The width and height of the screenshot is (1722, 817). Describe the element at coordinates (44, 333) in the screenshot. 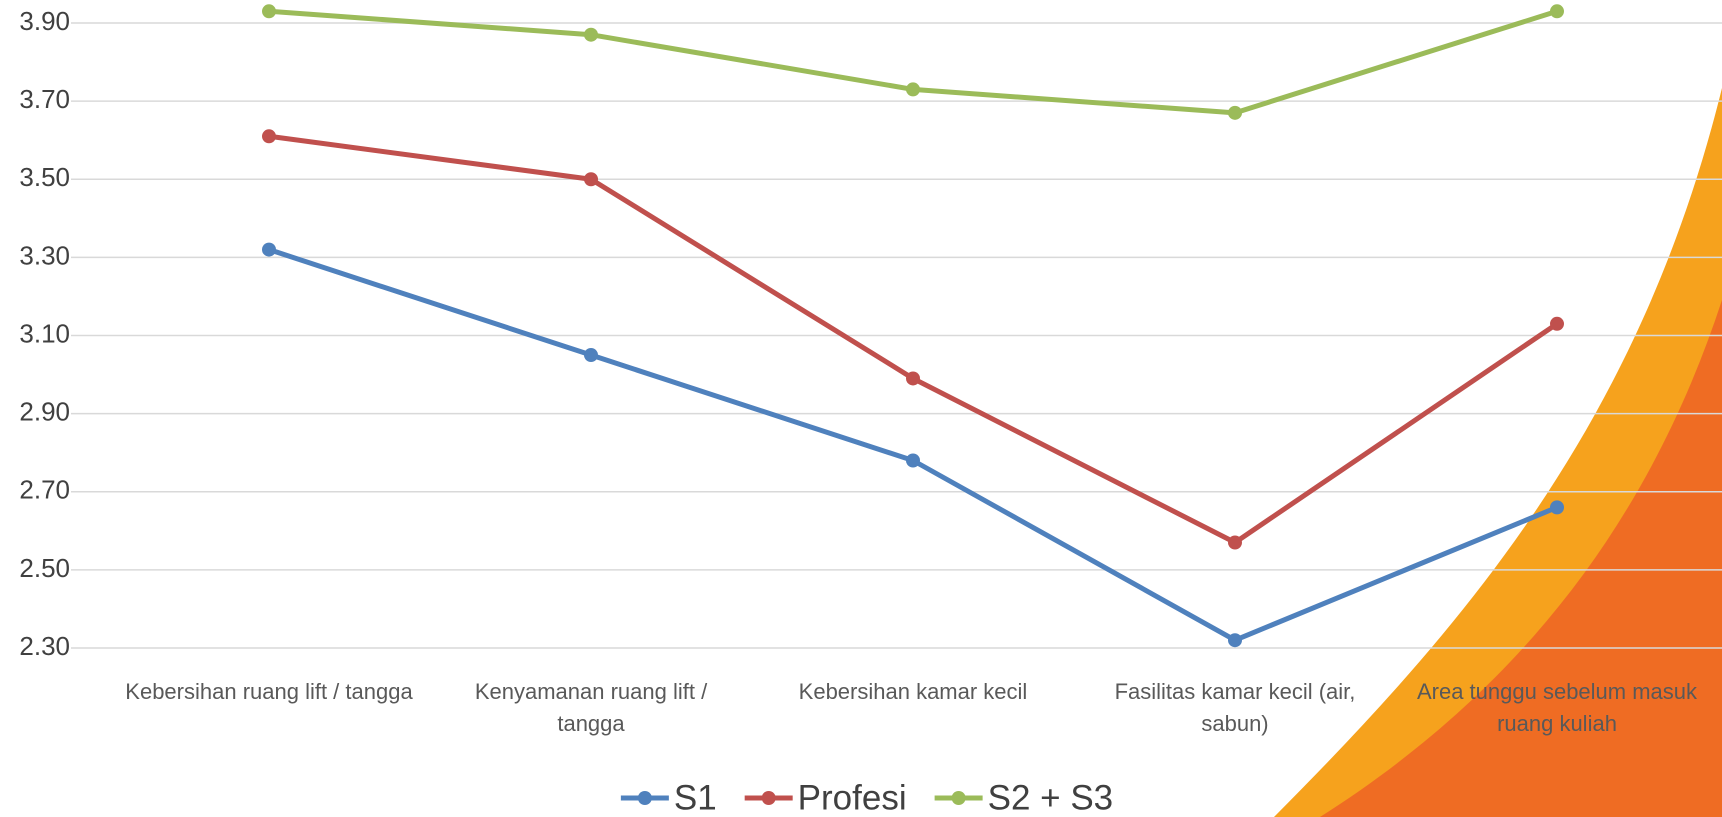

I see `y-tick-label: 3.10` at that location.